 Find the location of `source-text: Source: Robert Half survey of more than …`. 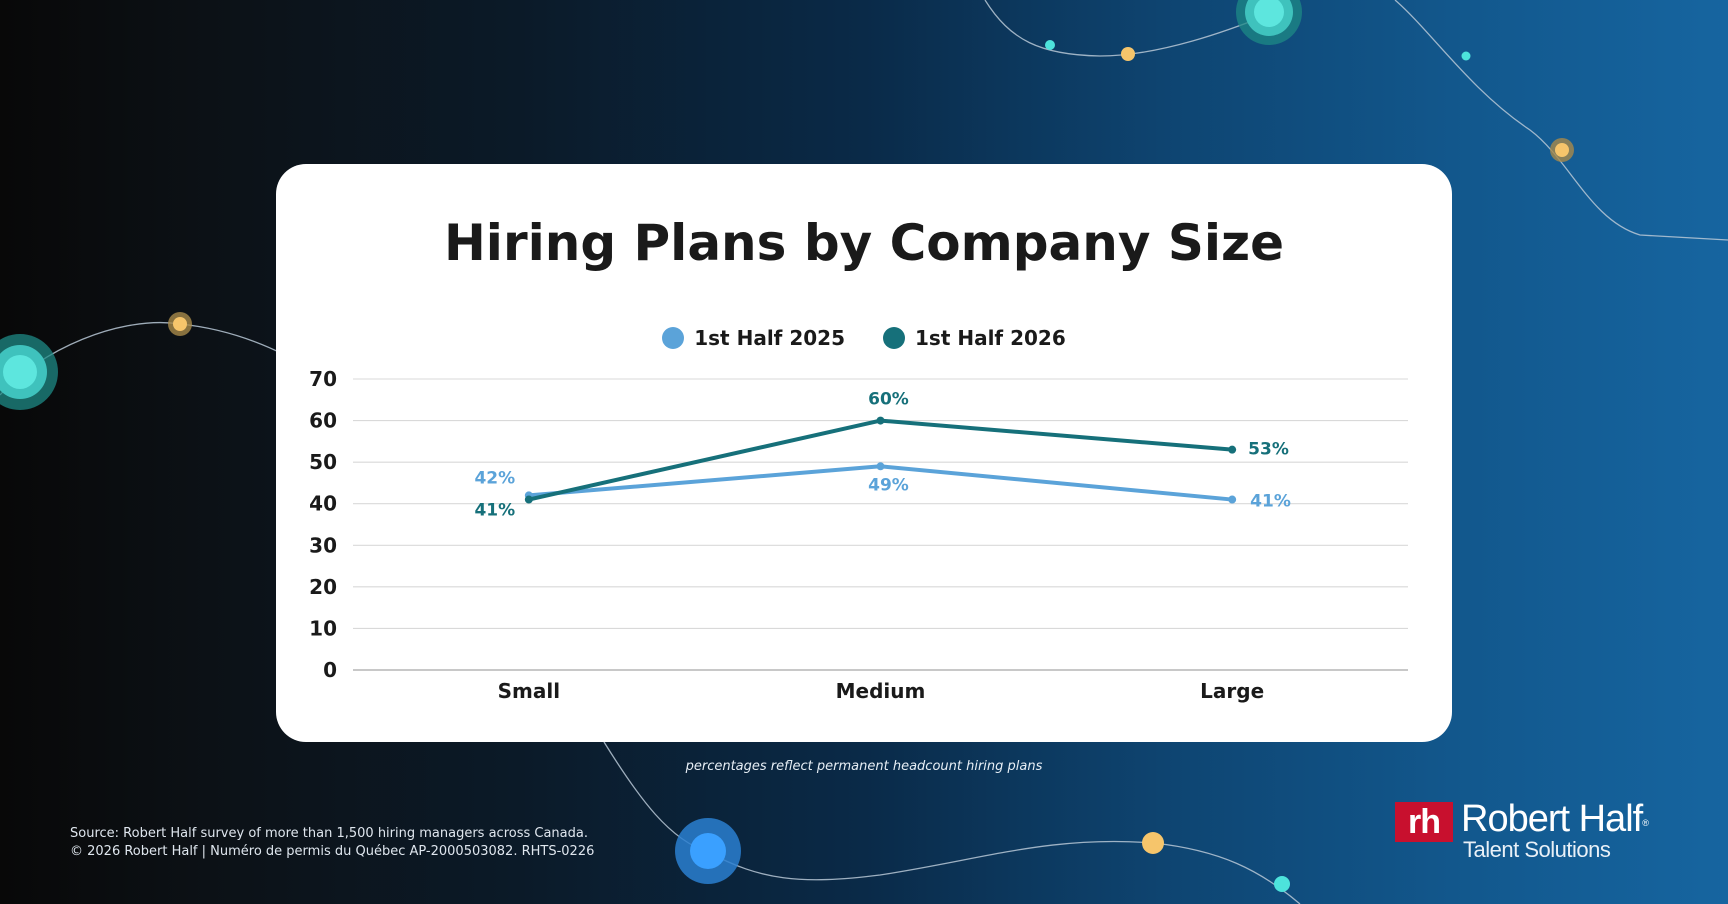

source-text: Source: Robert Half survey of more than … is located at coordinates (332, 843).